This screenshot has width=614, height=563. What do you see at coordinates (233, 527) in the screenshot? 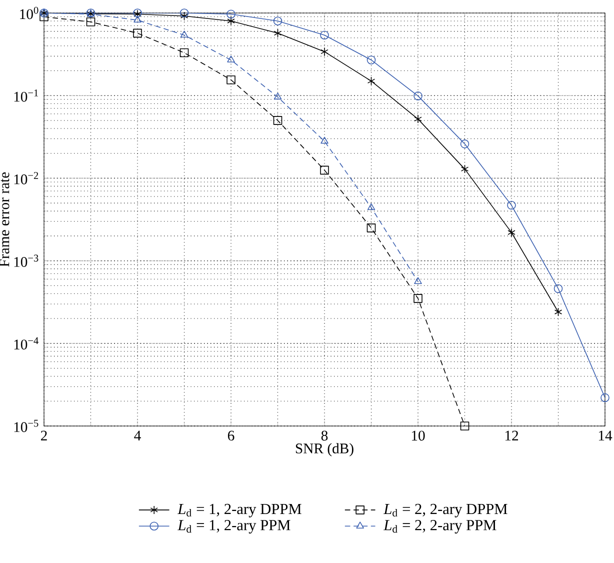
I see `legend-label: L$_{d}$ = 1, 2-ary PPM` at bounding box center [233, 527].